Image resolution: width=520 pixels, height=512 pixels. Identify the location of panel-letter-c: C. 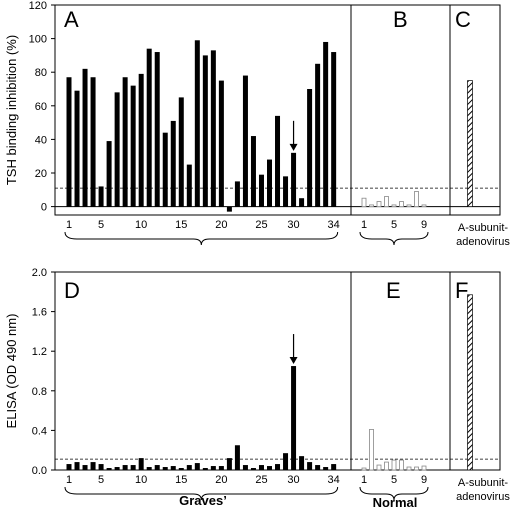
(463, 19).